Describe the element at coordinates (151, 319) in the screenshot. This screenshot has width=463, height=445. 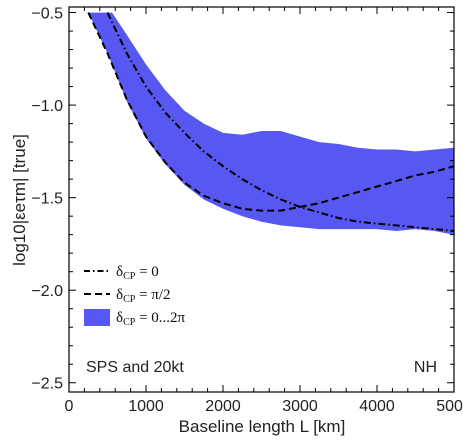
I see `legend-label-band: δCP = 0...2π` at that location.